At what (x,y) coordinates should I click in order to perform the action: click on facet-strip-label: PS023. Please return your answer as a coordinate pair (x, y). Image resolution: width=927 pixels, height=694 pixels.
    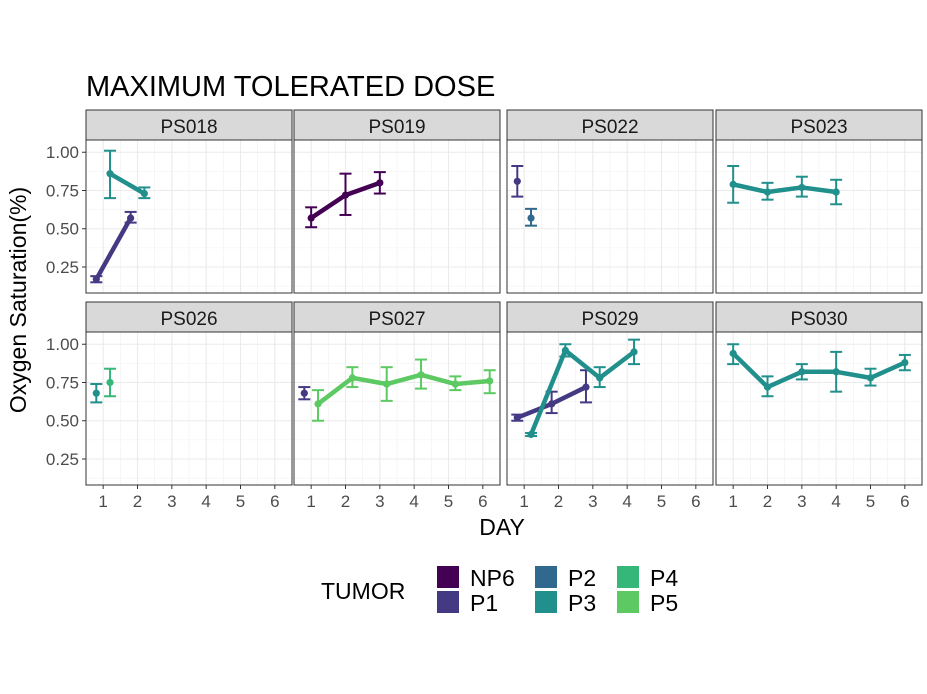
    Looking at the image, I should click on (818, 127).